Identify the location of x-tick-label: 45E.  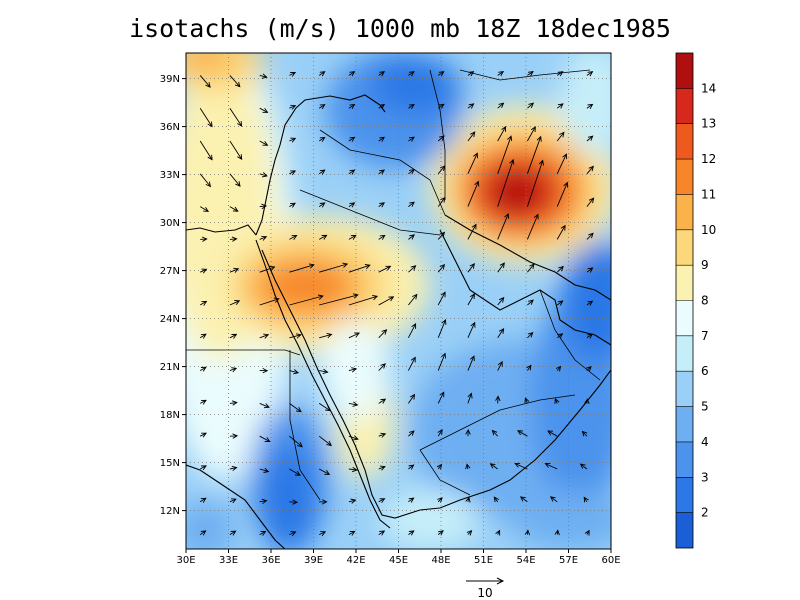
(398, 560).